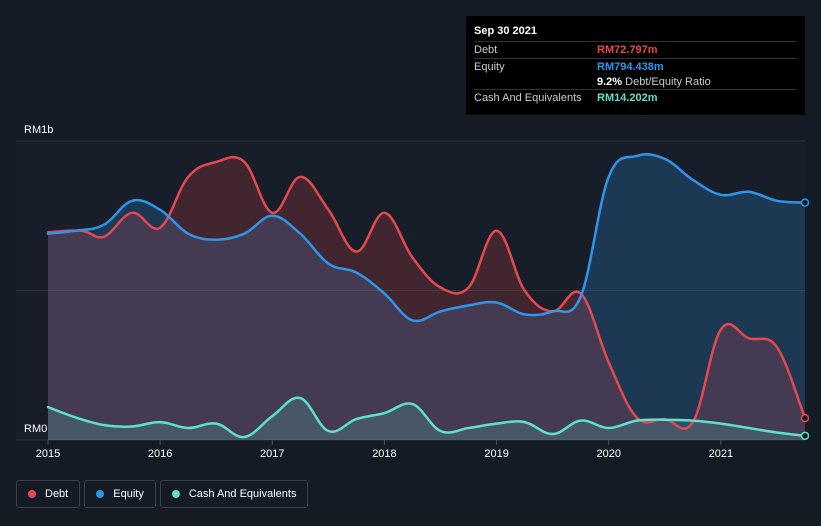 The image size is (821, 526). I want to click on tooltip-row-cash: Cash And Equivalents RM14.202m, so click(635, 97).